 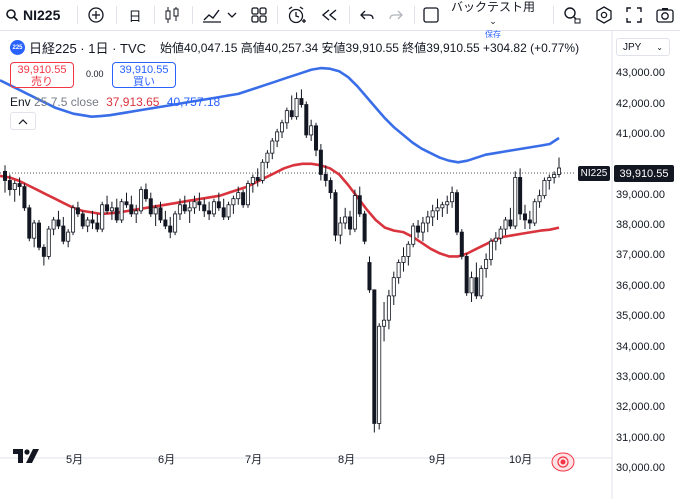 What do you see at coordinates (643, 47) in the screenshot?
I see `currency-selector: JPY ⌄` at bounding box center [643, 47].